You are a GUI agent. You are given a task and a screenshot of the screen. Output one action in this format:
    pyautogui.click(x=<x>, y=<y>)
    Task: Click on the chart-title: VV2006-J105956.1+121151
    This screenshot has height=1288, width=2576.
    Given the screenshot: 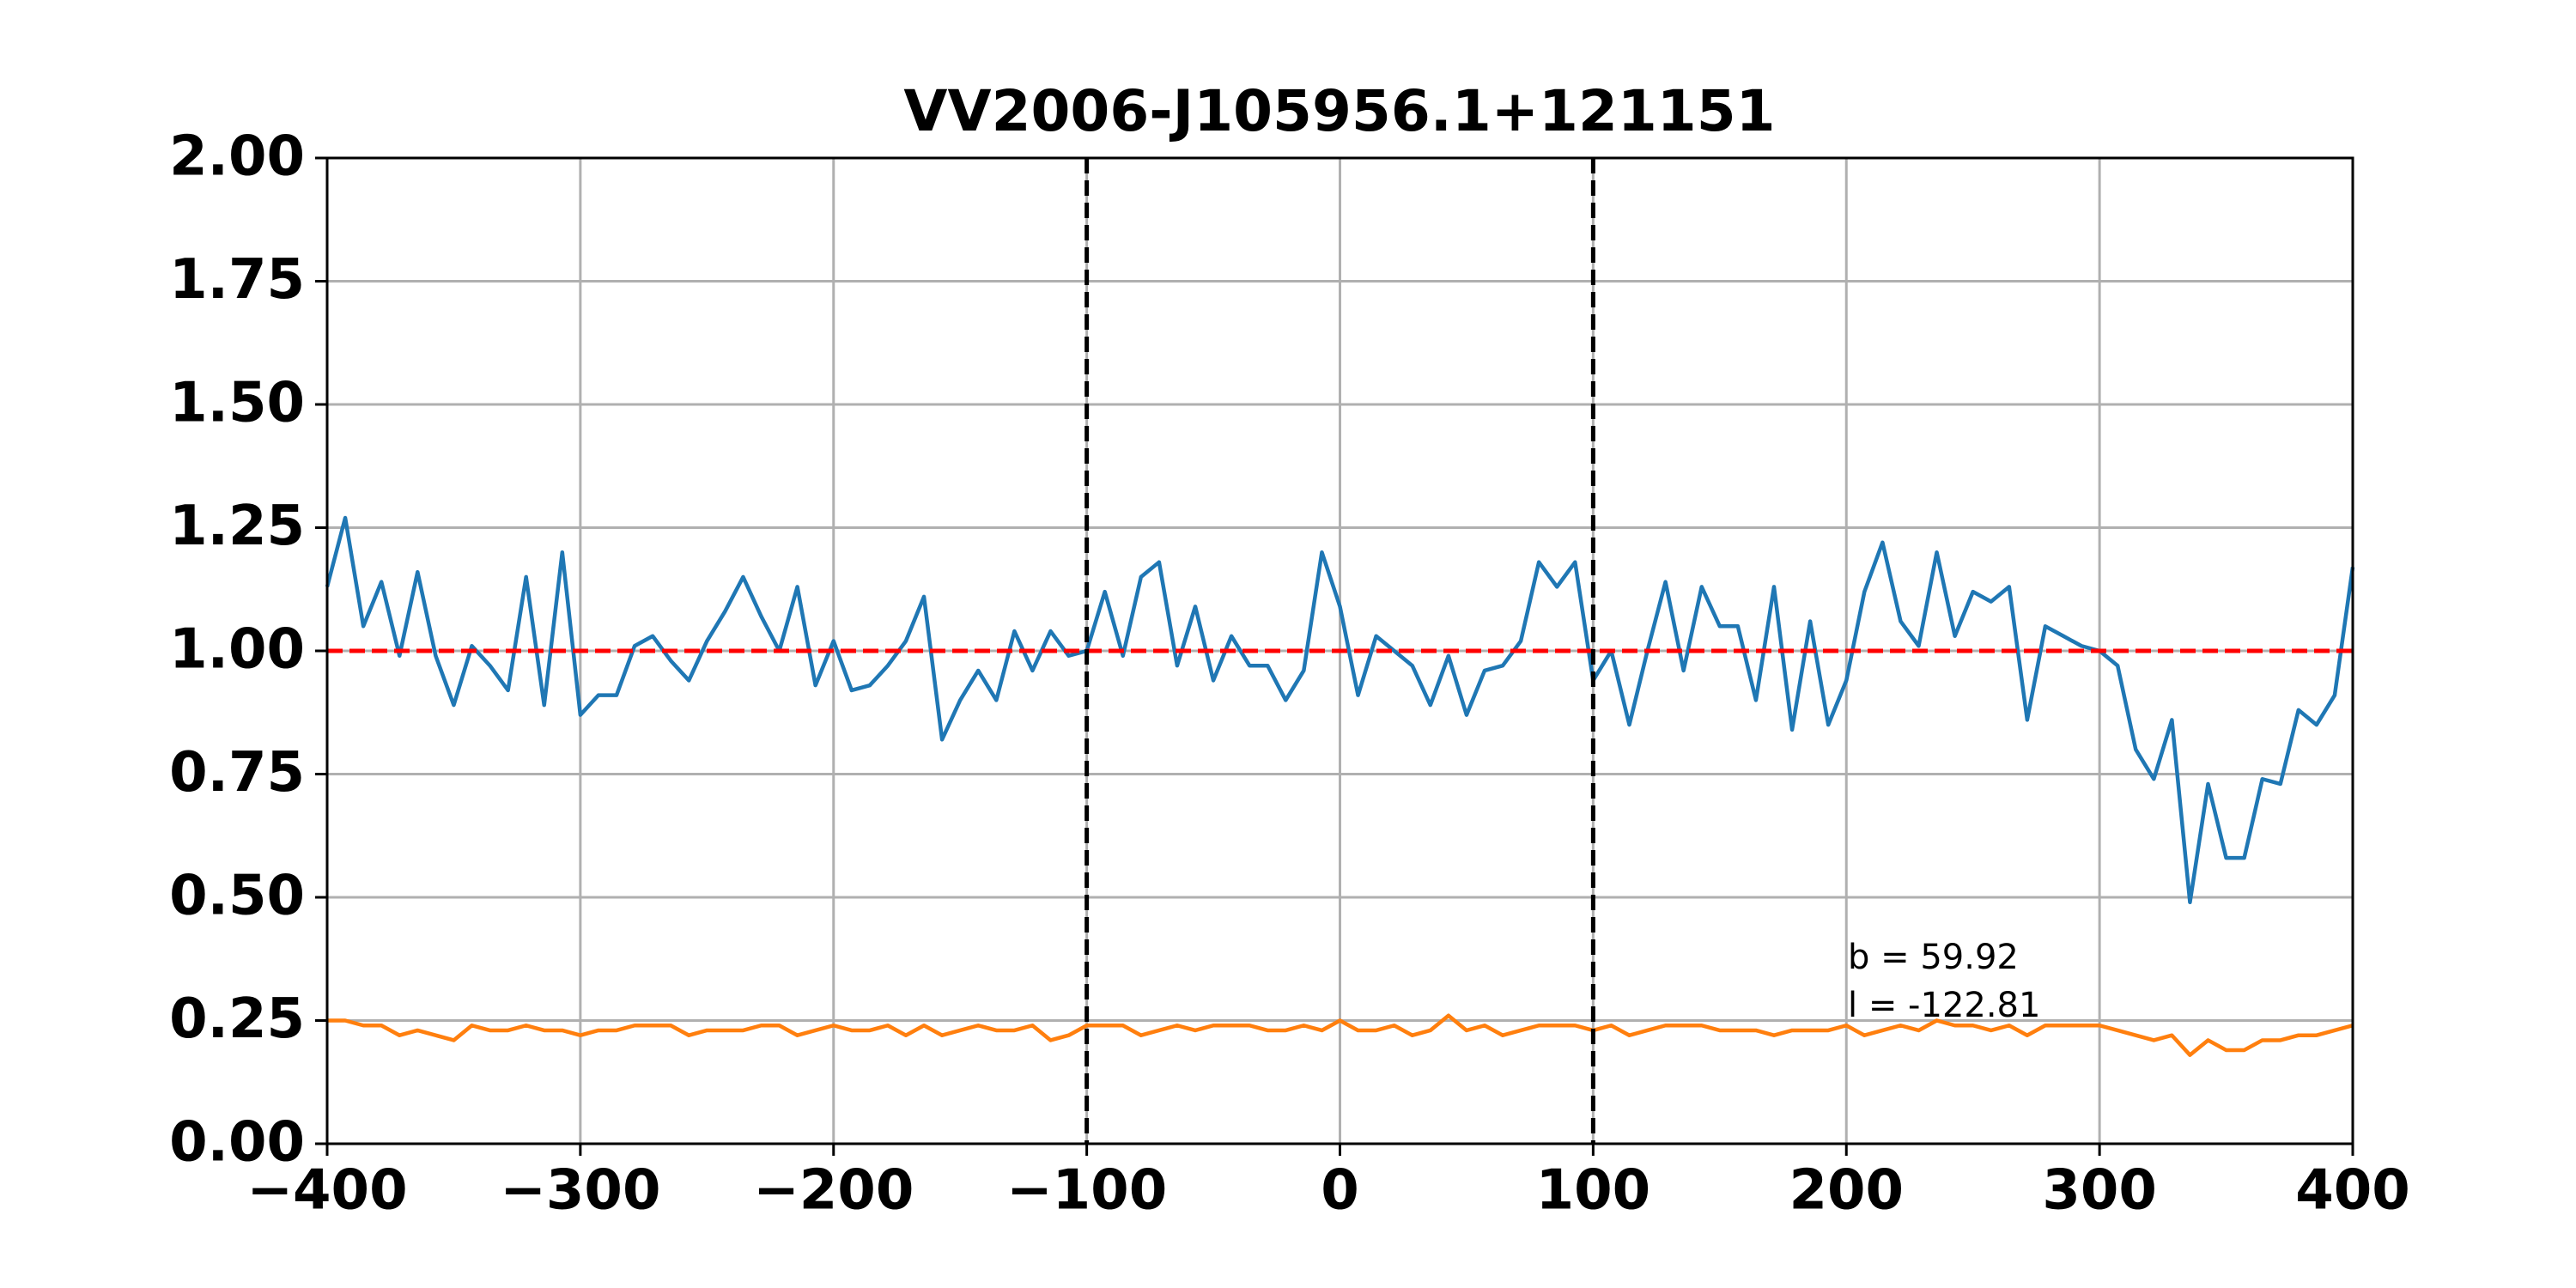 What is the action you would take?
    pyautogui.click(x=1339, y=111)
    